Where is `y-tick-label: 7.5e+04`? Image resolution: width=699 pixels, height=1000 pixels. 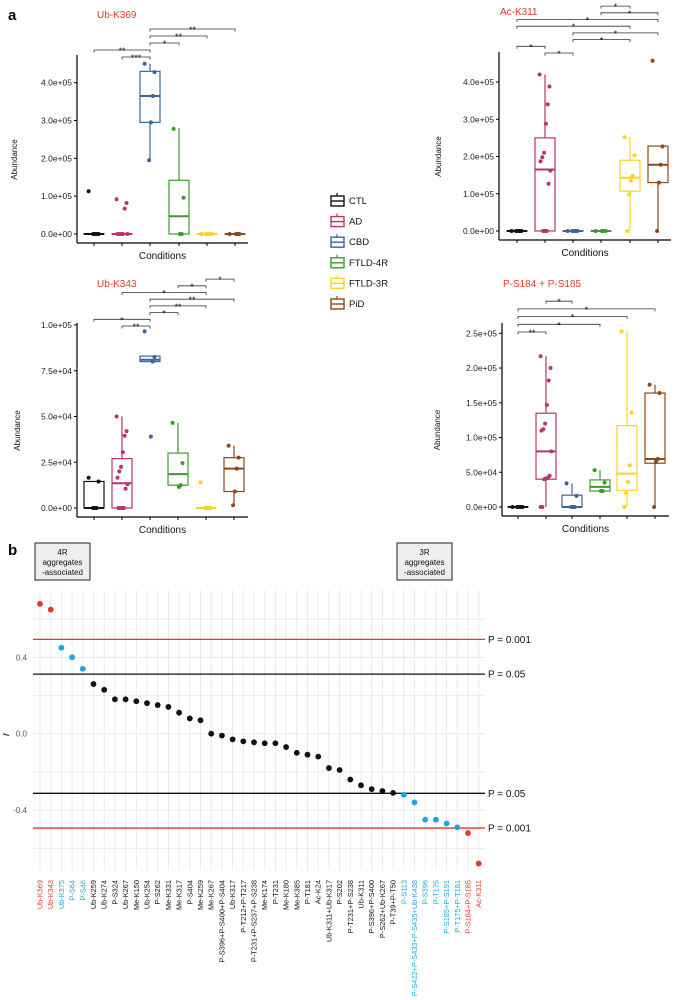
y-tick-label: 7.5e+04 is located at coordinates (56, 371).